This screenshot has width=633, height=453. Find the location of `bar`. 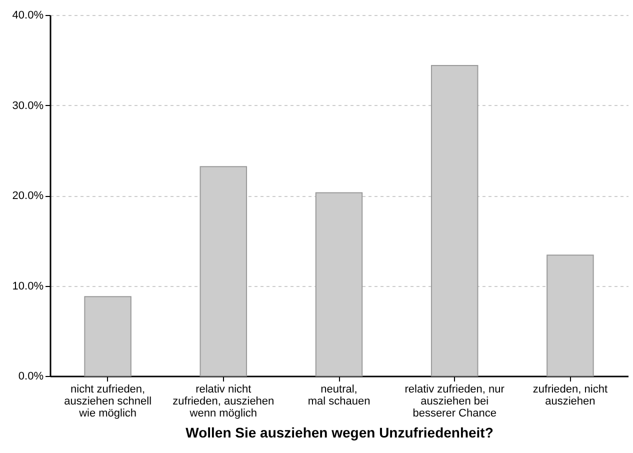

bar is located at coordinates (108, 336).